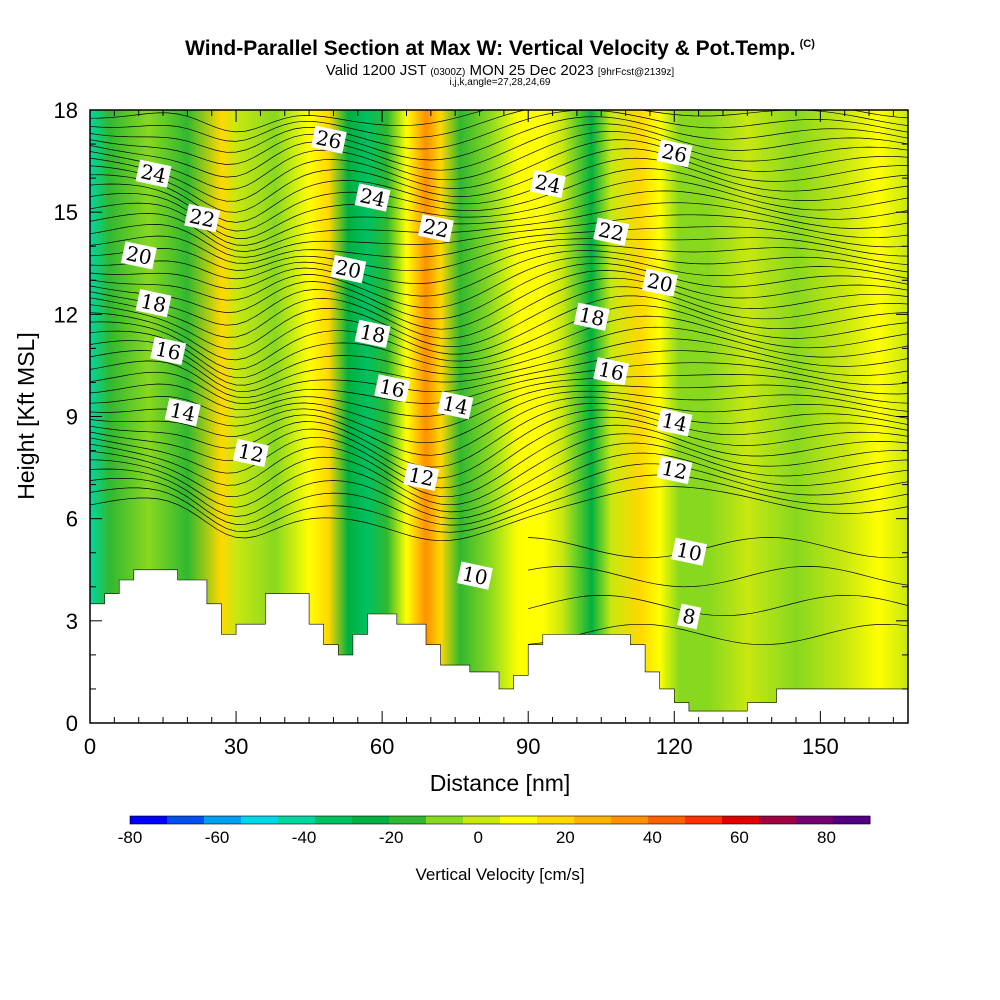  Describe the element at coordinates (477, 837) in the screenshot. I see `colorbar-tick-label: 0` at that location.